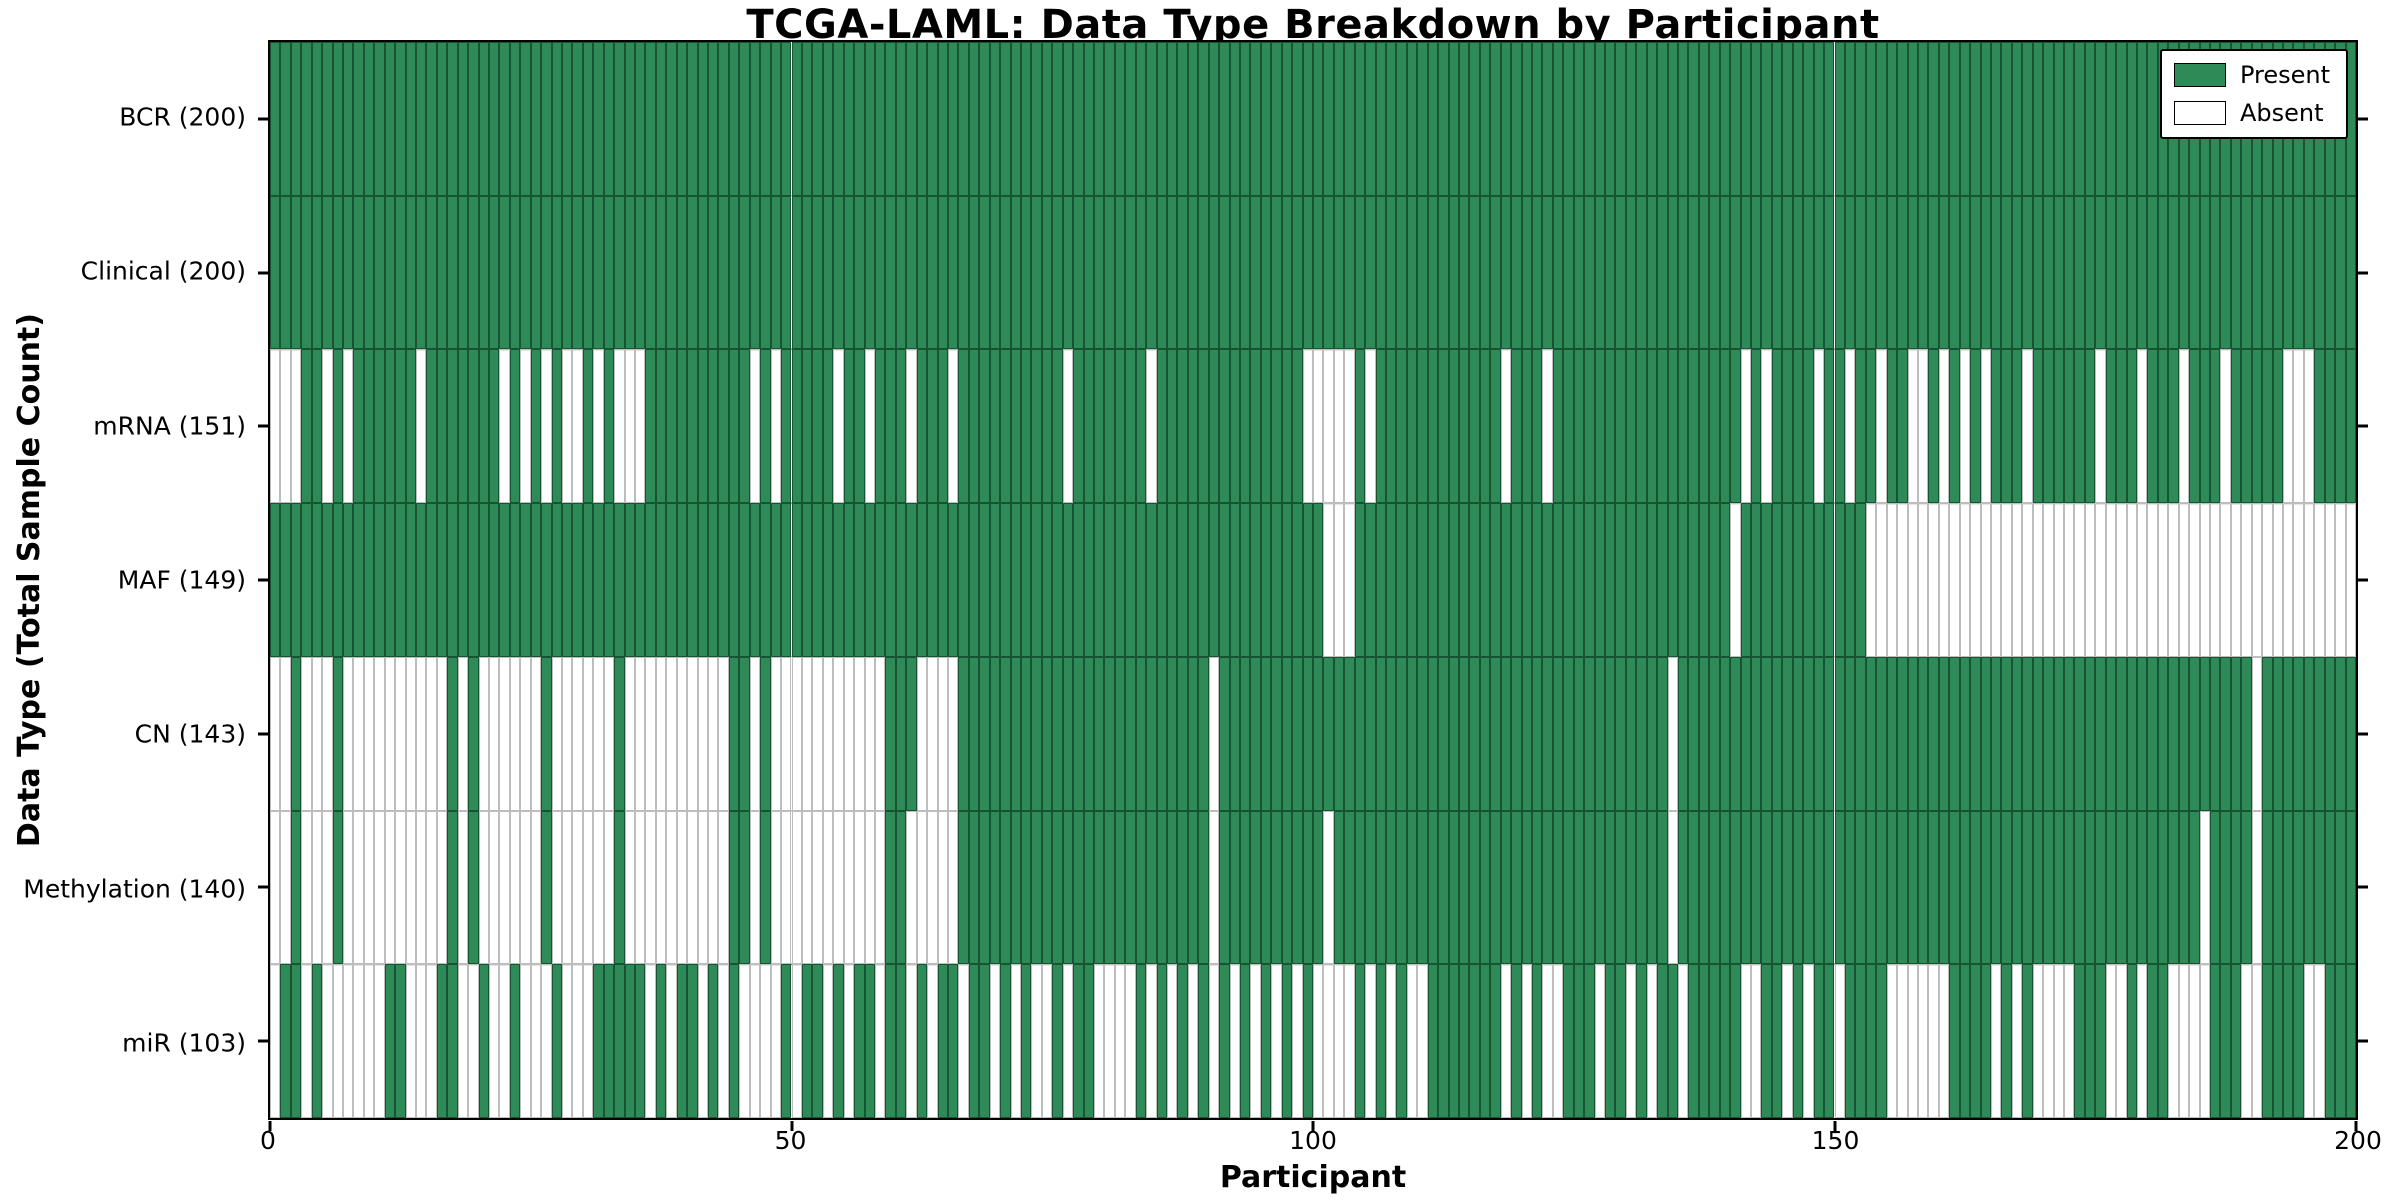  Describe the element at coordinates (974, 119) in the screenshot. I see `cell-BCR-67-present` at that location.